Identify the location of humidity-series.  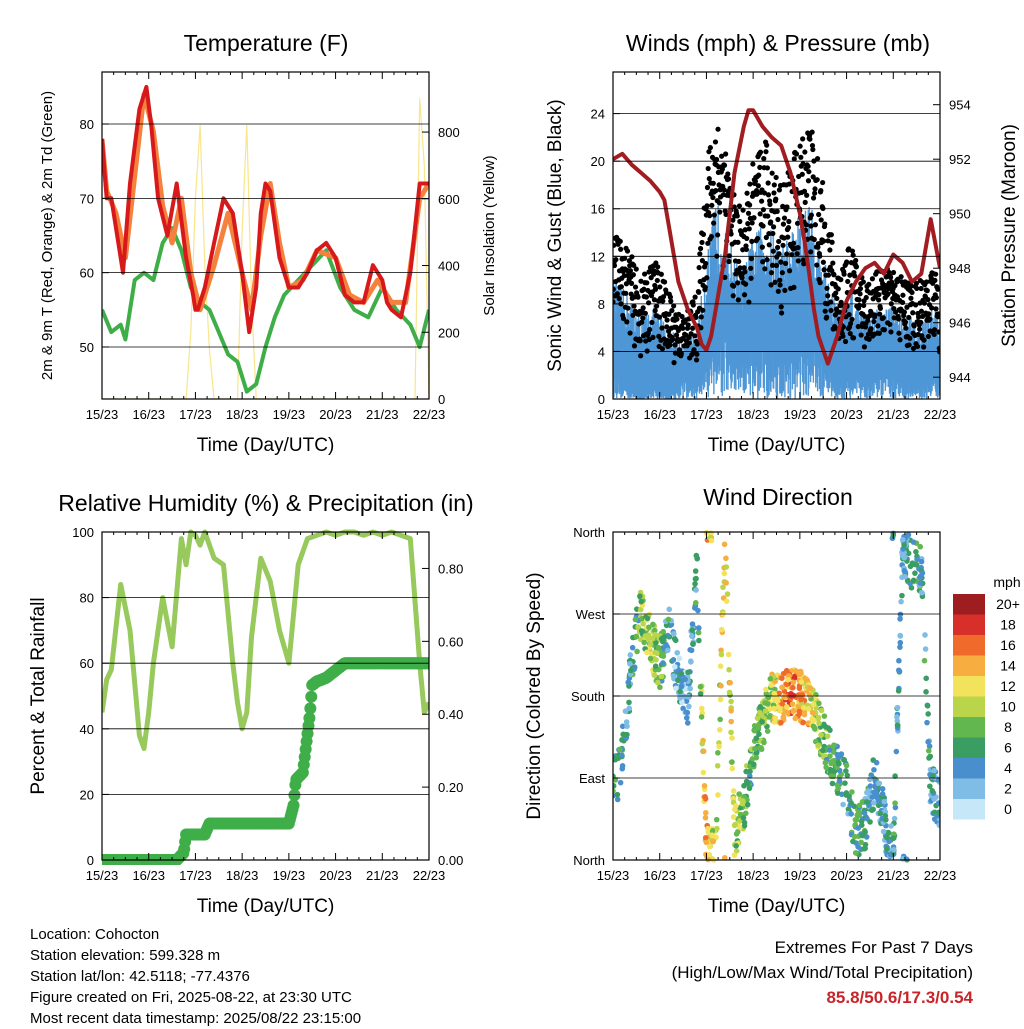
(265, 697).